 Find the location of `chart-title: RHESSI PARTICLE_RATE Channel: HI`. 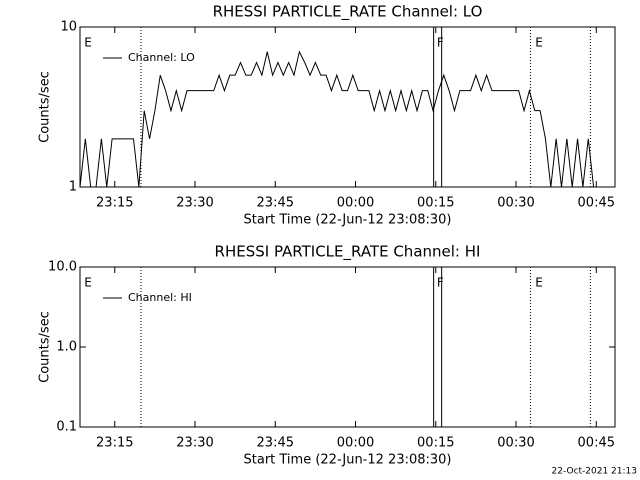

chart-title: RHESSI PARTICLE_RATE Channel: HI is located at coordinates (348, 252).